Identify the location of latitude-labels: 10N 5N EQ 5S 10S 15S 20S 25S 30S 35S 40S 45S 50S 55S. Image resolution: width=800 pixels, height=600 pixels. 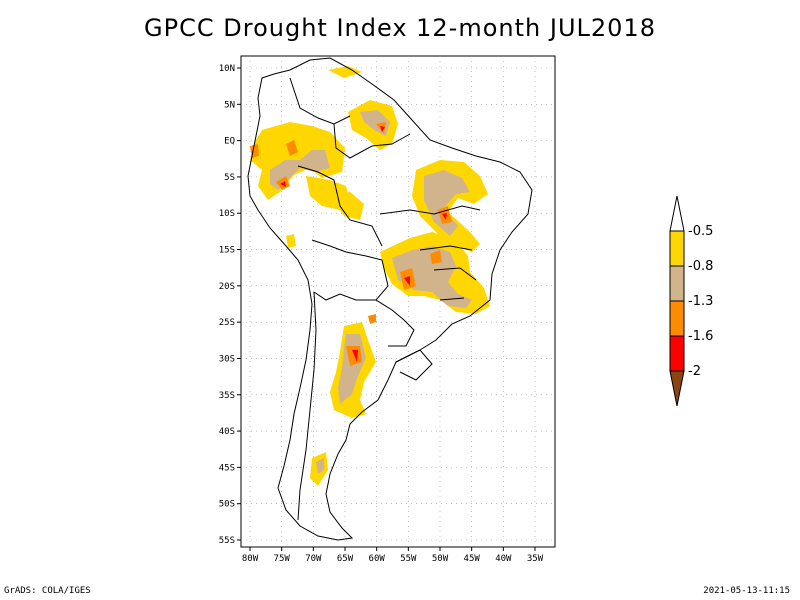
(230, 305).